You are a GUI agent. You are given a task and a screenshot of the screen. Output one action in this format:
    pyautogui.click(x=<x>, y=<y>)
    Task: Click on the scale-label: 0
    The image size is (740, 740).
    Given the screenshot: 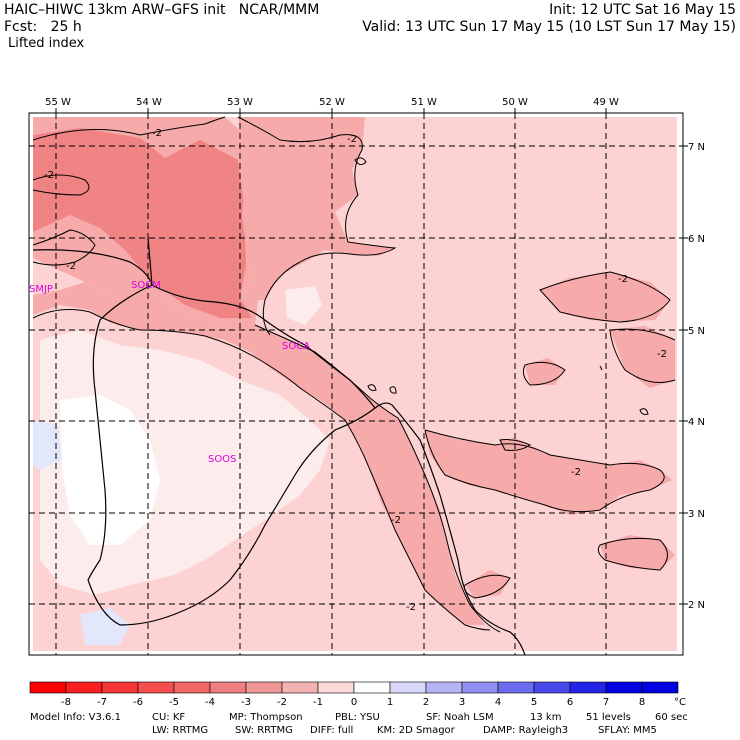 What is the action you would take?
    pyautogui.click(x=354, y=702)
    